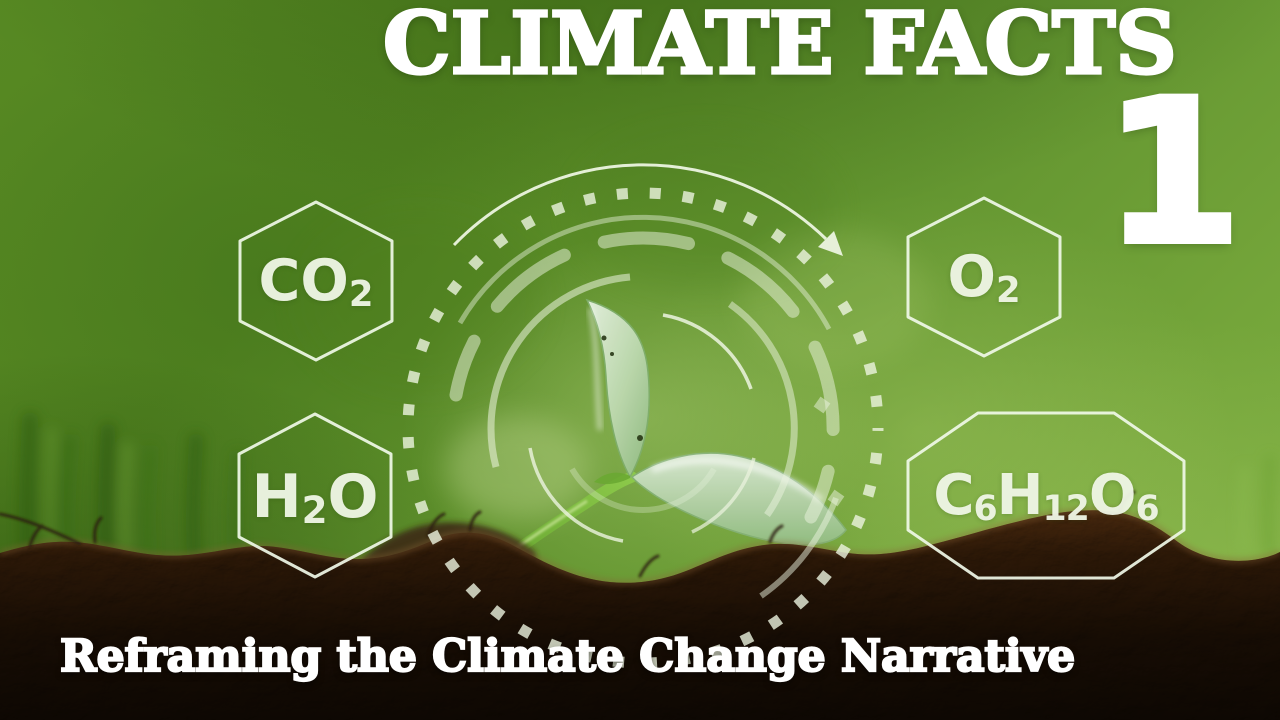 The image size is (1280, 720). What do you see at coordinates (985, 508) in the screenshot?
I see `glucose-subscript-6a: 6` at bounding box center [985, 508].